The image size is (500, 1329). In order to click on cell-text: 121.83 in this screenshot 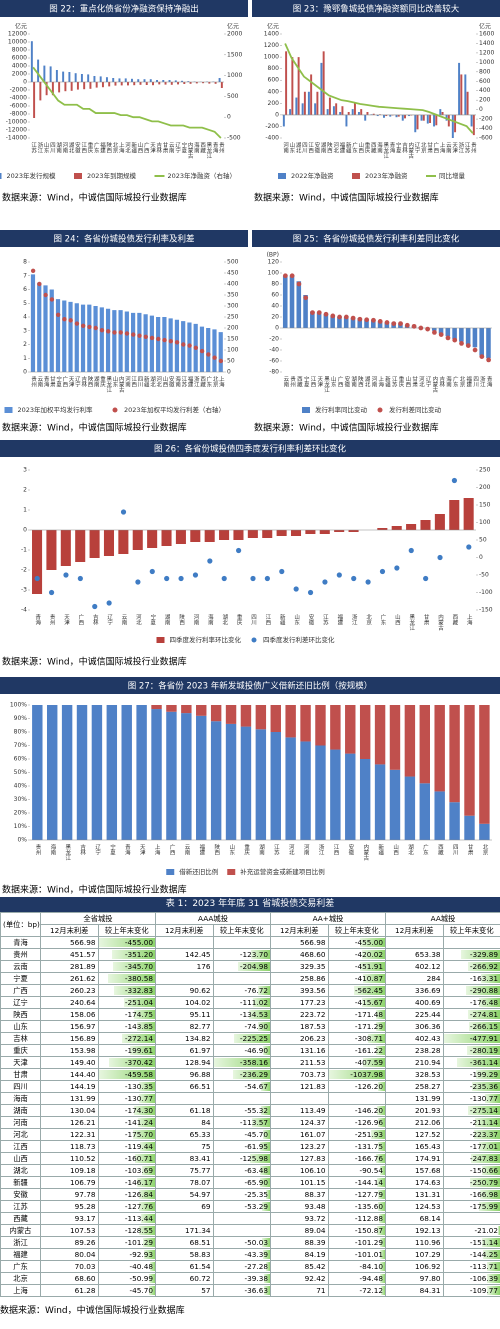, I will do `click(312, 1086)`.